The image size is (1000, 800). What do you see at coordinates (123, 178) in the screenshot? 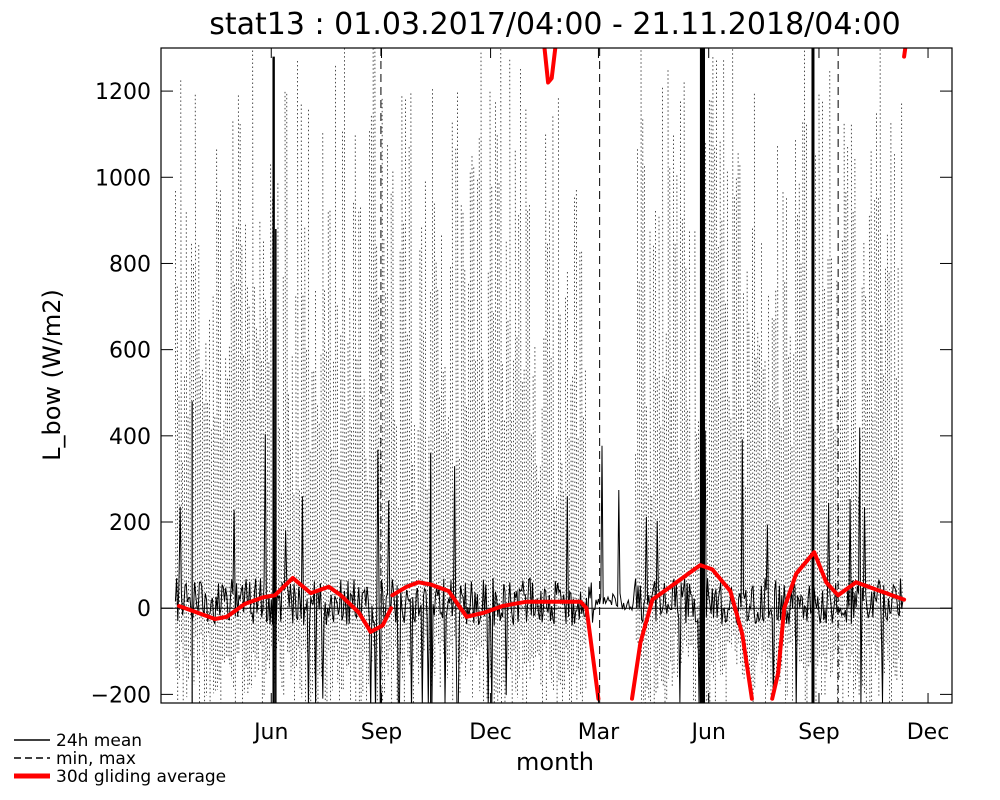
I see `y-tick-label: 1000` at bounding box center [123, 178].